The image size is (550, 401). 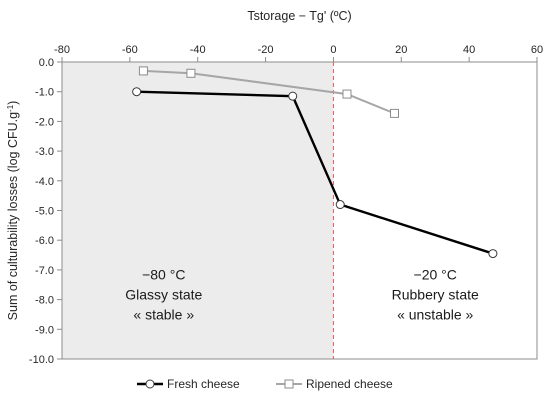 I want to click on y-tick-label: -3.0, so click(x=44, y=152).